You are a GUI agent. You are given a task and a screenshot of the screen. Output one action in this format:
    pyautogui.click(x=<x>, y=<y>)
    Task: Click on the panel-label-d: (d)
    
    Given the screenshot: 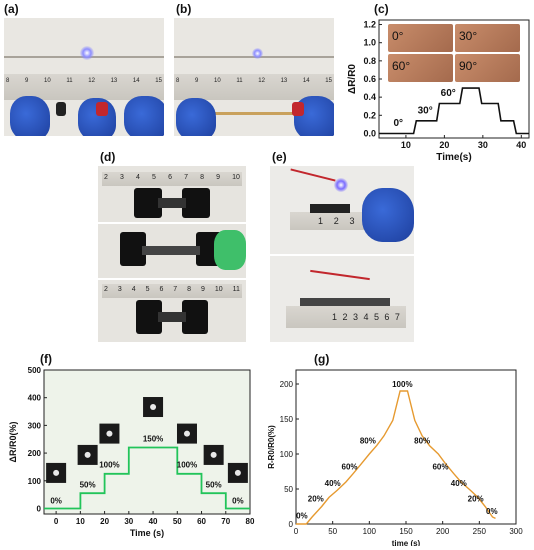 What is the action you would take?
    pyautogui.click(x=108, y=157)
    